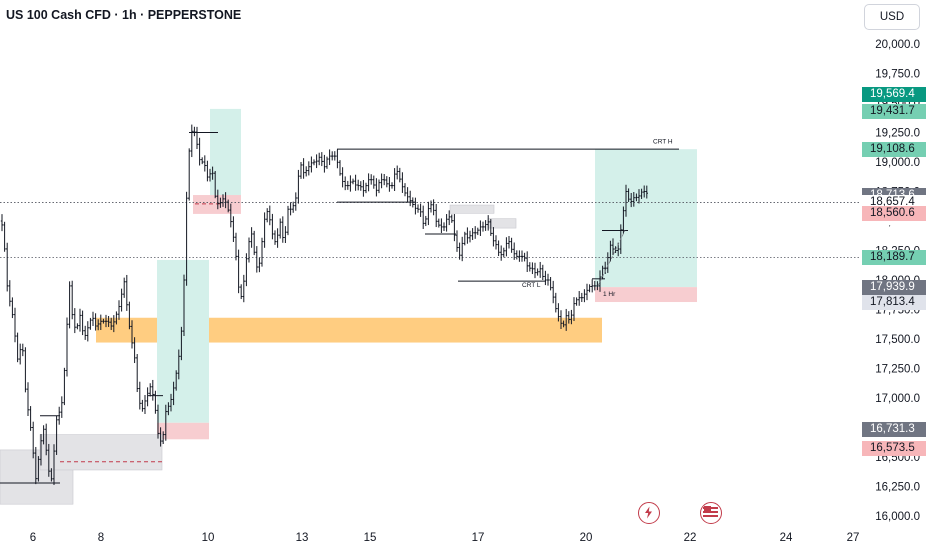  I want to click on x-tick-label: 15, so click(370, 538).